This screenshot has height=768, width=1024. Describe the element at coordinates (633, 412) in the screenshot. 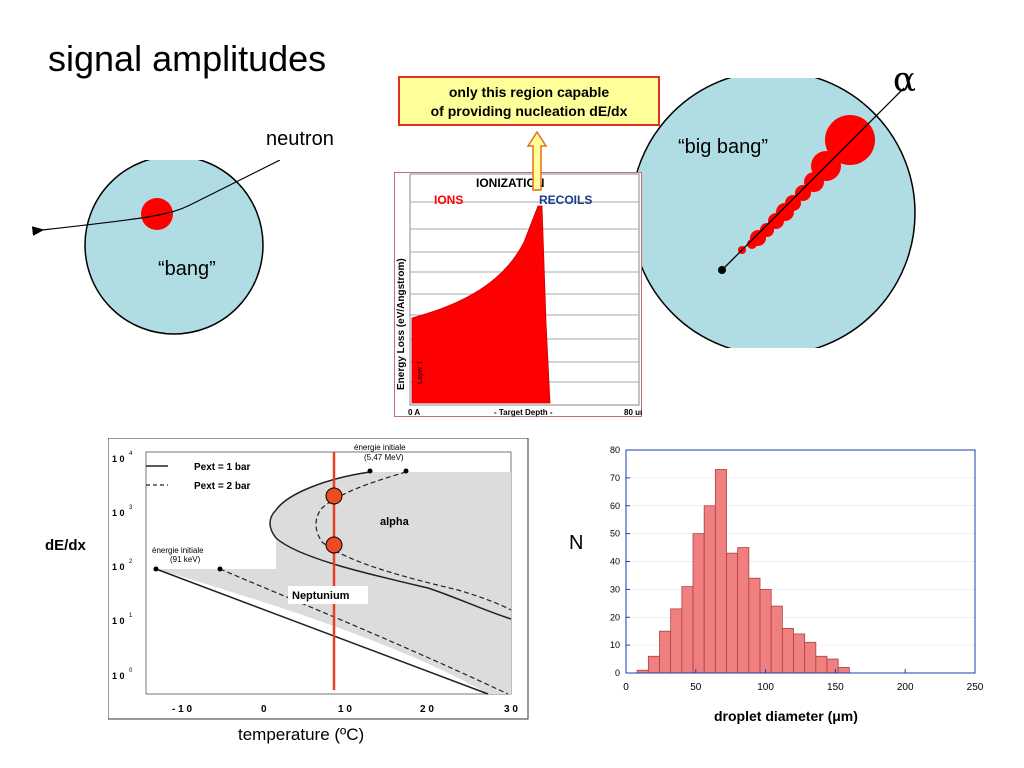

I see `srim-x-end: 80 um` at that location.